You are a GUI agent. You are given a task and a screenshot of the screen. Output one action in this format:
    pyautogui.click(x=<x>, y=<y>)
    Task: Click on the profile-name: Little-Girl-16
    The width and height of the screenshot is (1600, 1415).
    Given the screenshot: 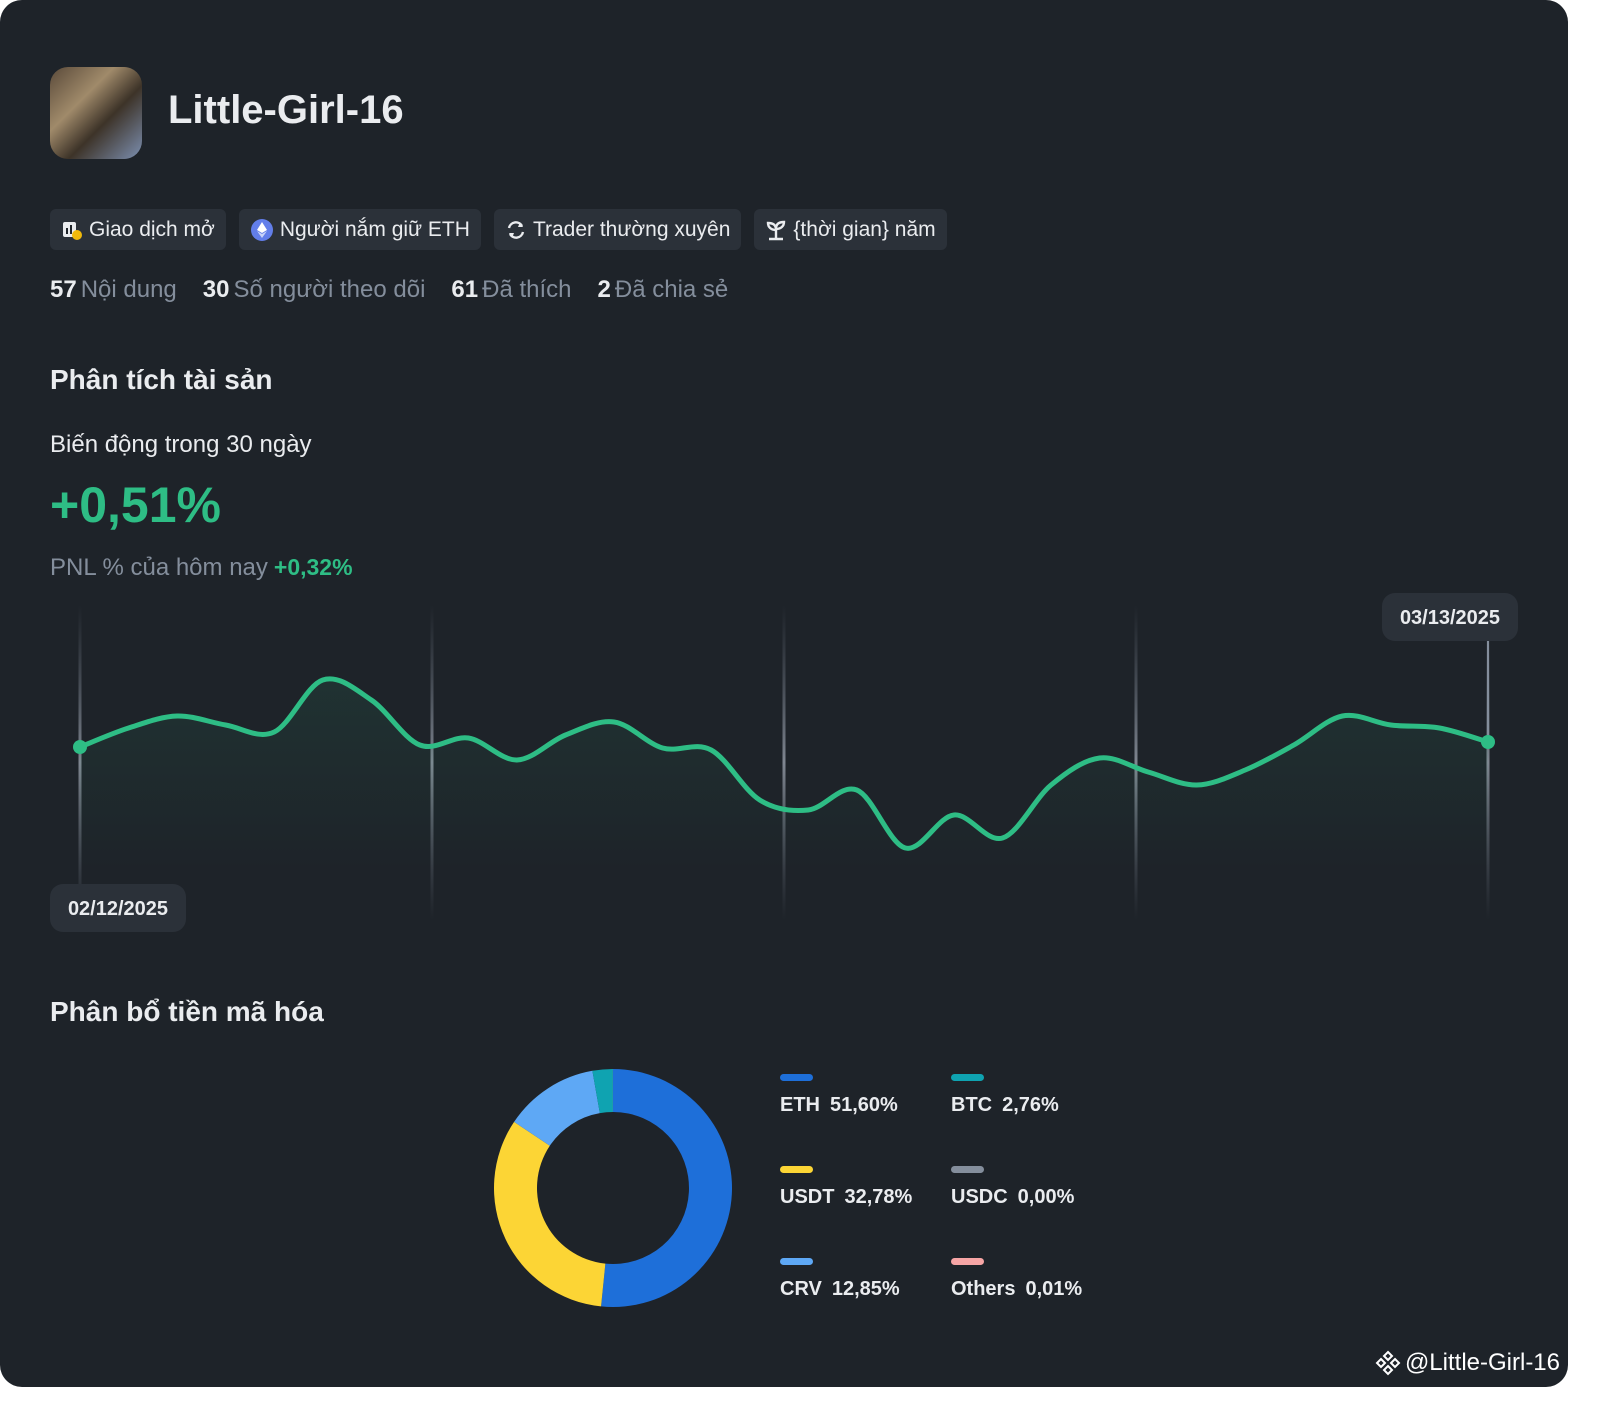 What is the action you would take?
    pyautogui.click(x=286, y=110)
    